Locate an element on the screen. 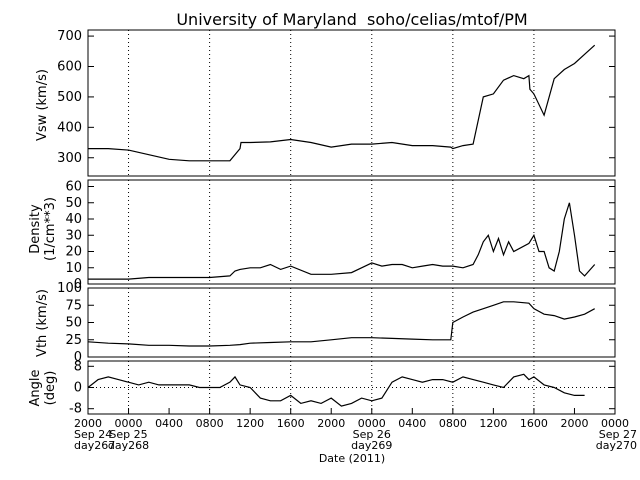  y-tick-label: 25 is located at coordinates (73, 340).